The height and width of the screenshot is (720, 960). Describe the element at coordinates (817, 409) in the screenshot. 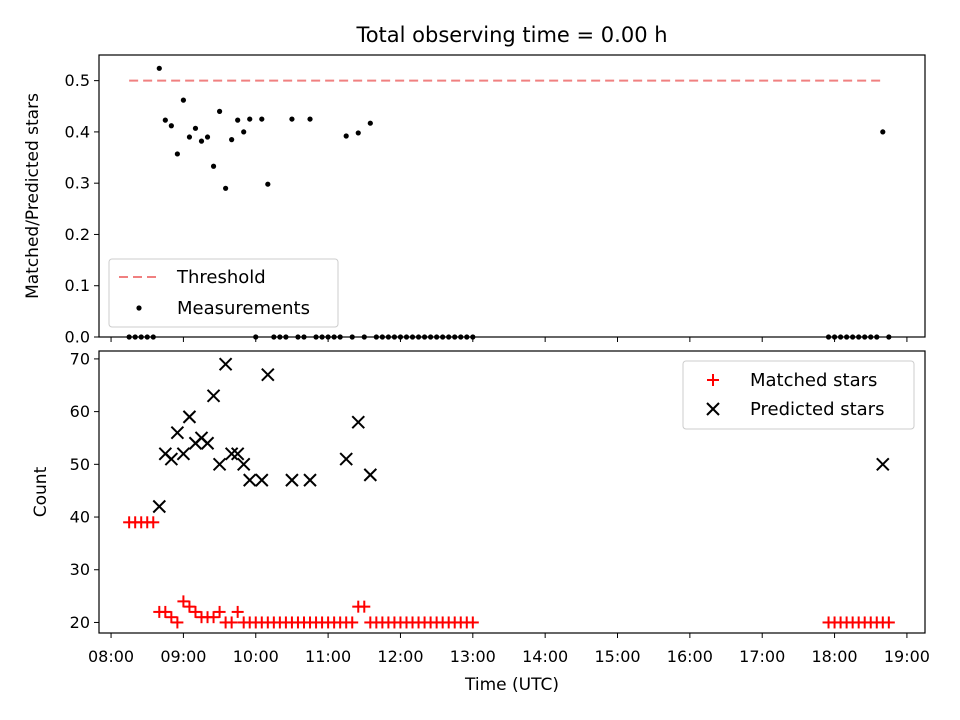

I see `legend-predicted-label: Predicted stars` at that location.